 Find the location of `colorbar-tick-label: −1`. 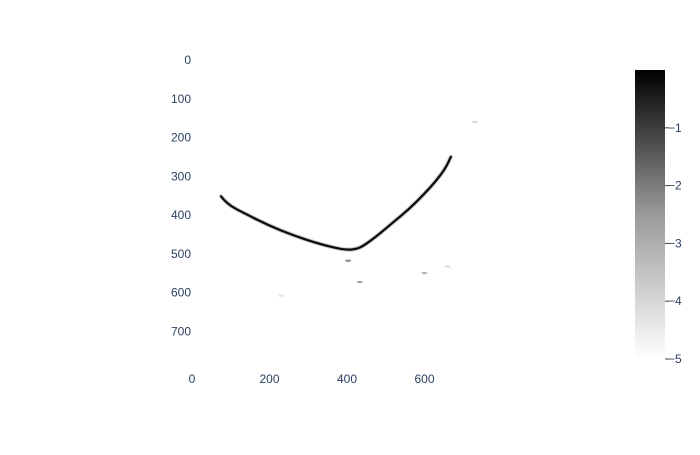

colorbar-tick-label: −1 is located at coordinates (675, 128).